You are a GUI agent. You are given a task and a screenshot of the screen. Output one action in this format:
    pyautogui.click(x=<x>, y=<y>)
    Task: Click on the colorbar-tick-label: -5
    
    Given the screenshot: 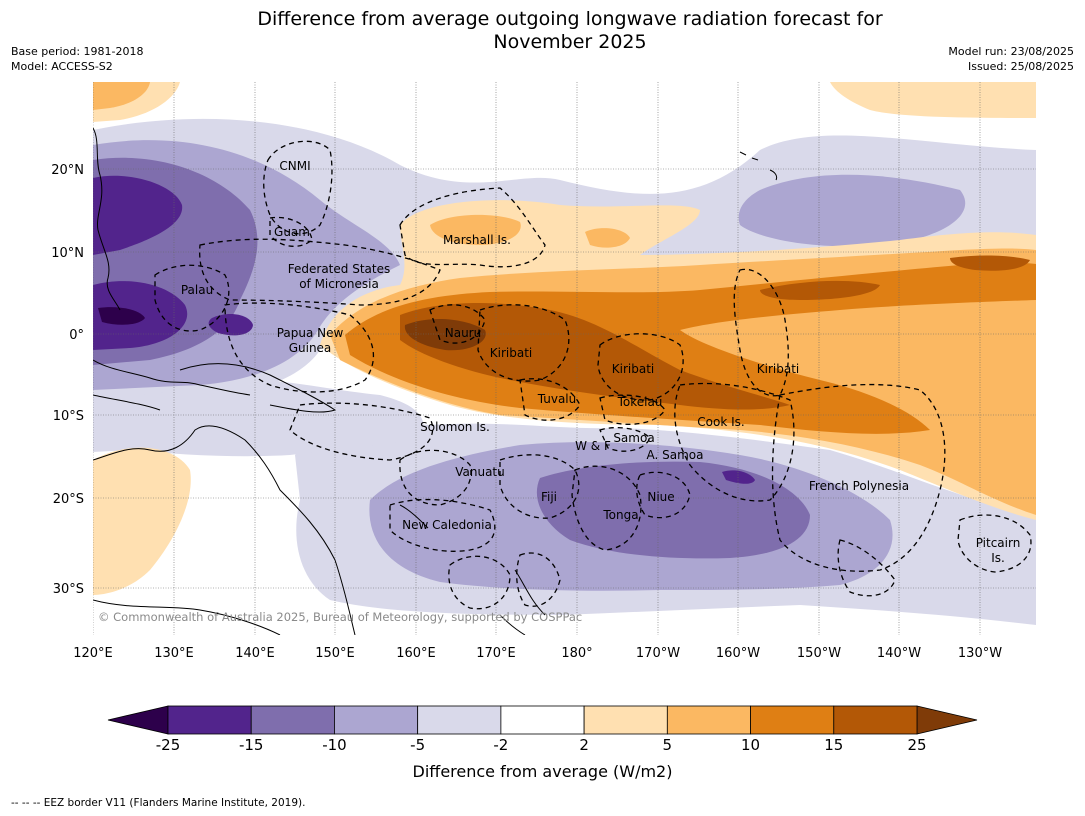 What is the action you would take?
    pyautogui.click(x=417, y=745)
    